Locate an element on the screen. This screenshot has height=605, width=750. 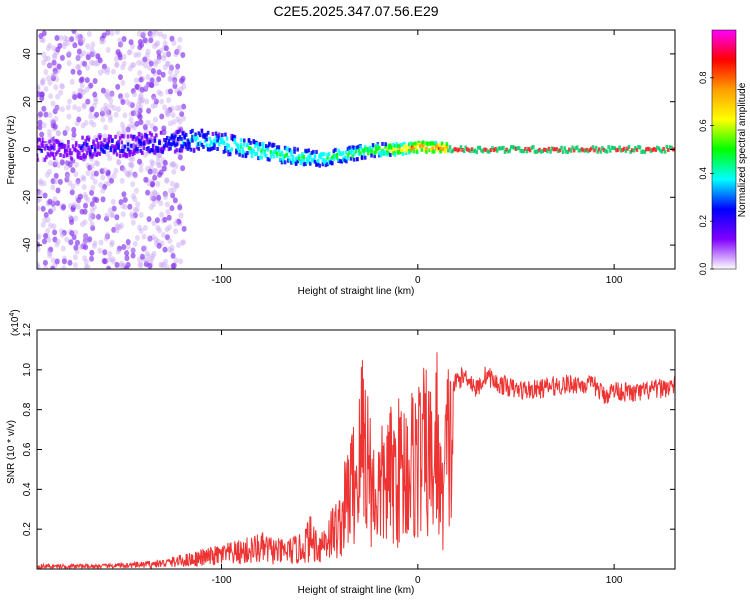
svg-text: (x104) is located at coordinates (15, 322).